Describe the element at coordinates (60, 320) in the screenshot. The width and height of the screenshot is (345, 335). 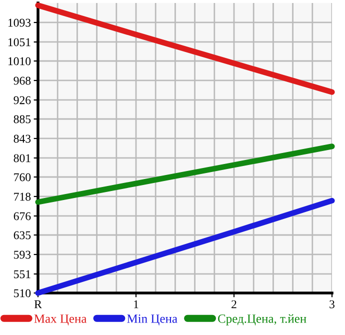
I see `legend-label: Max Цена` at that location.